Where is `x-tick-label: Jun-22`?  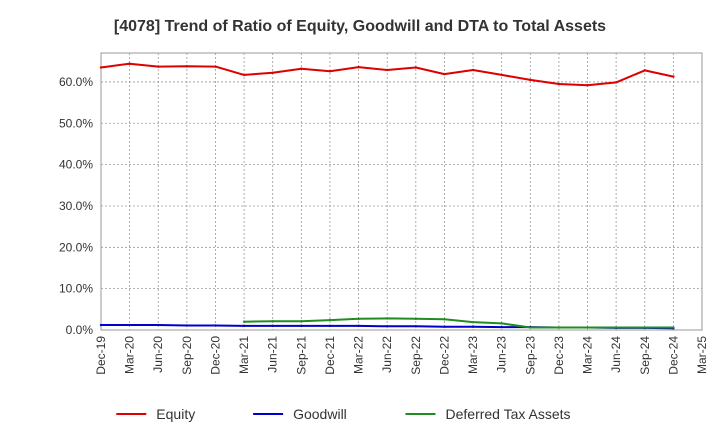
x-tick-label: Jun-22 is located at coordinates (387, 354).